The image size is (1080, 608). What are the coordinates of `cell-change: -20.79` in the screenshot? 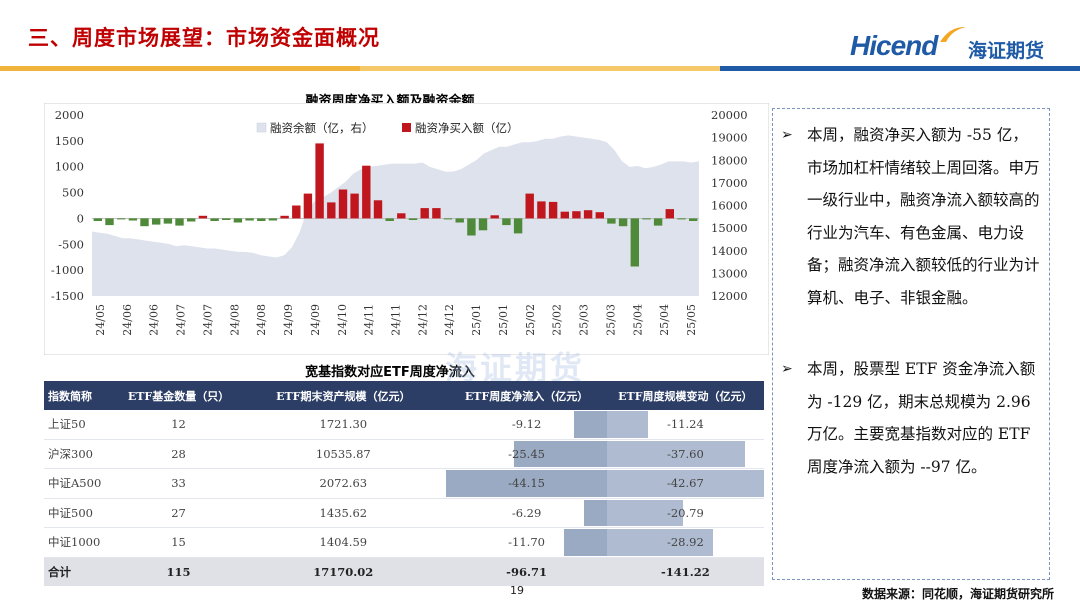 It's located at (685, 513).